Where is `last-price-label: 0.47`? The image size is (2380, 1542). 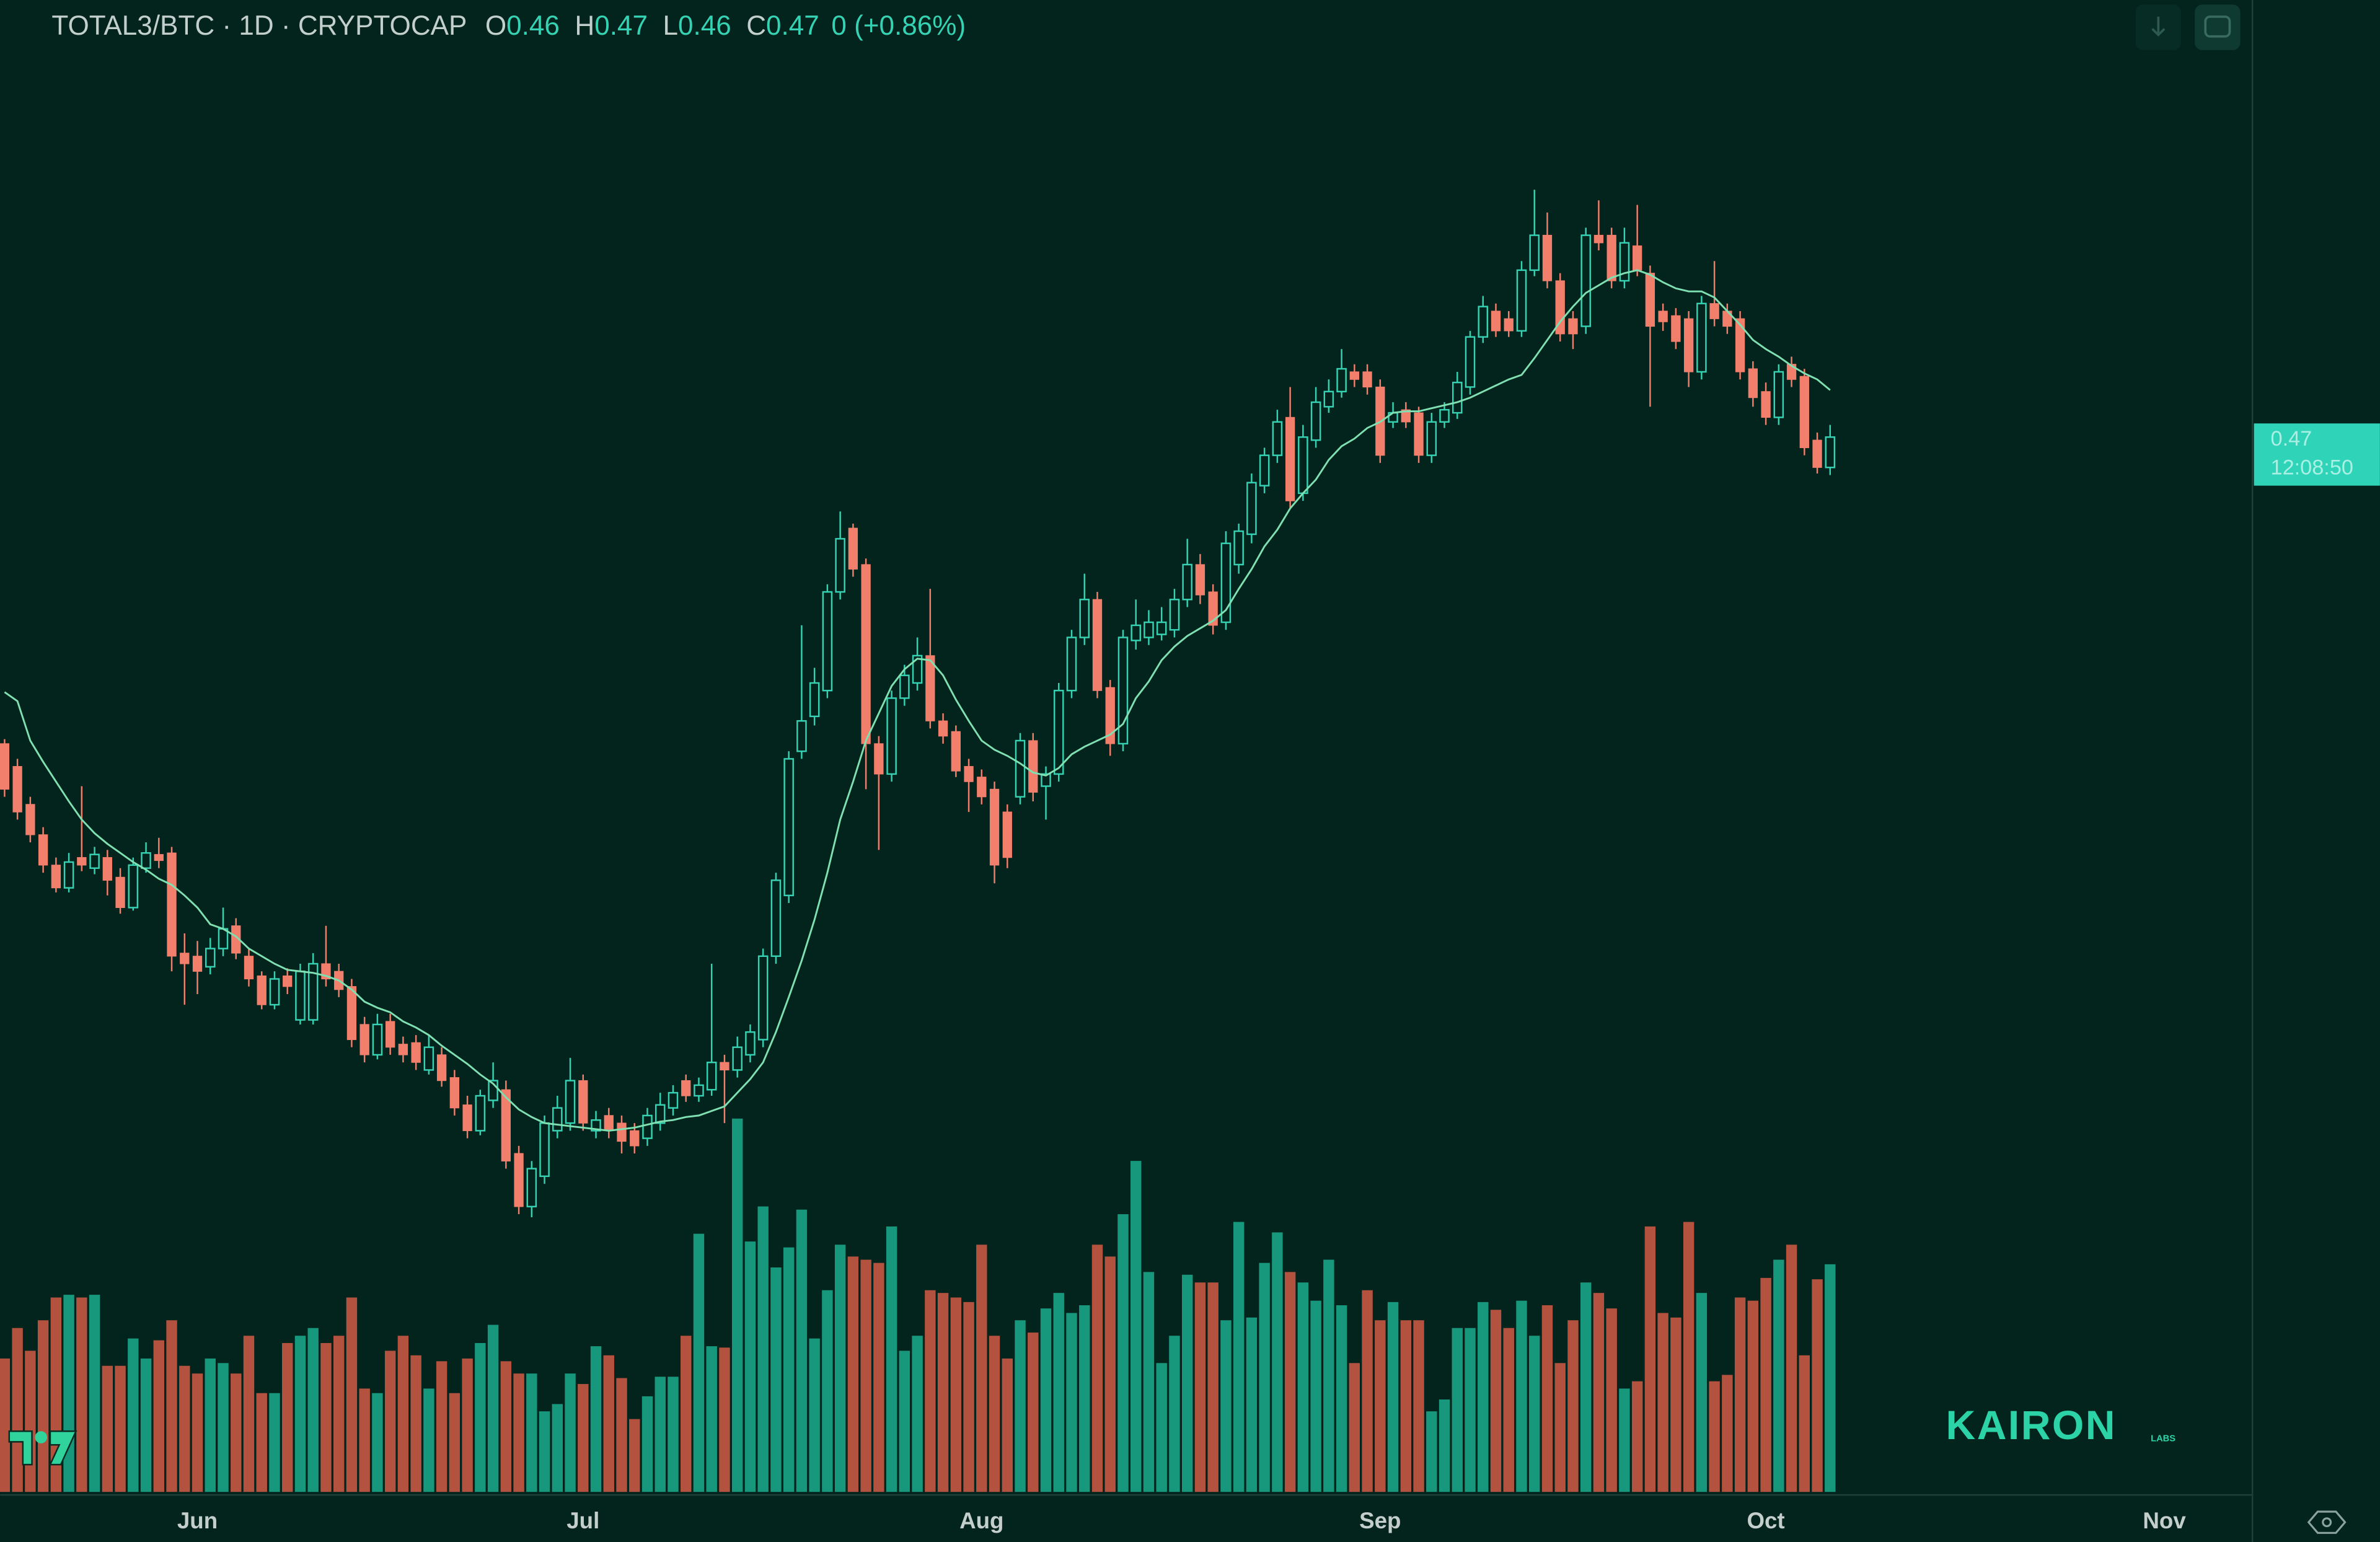 last-price-label: 0.47 is located at coordinates (2291, 439).